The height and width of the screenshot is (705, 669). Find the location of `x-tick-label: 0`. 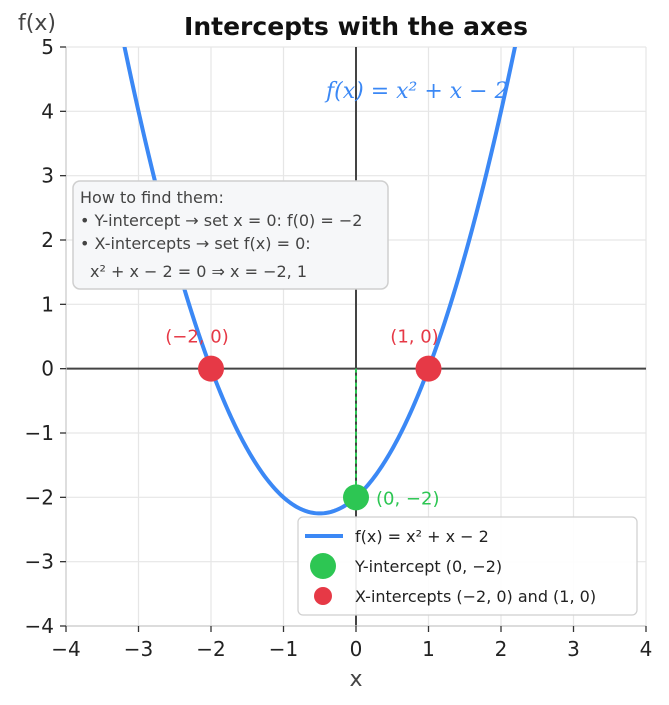

x-tick-label: 0 is located at coordinates (356, 649).